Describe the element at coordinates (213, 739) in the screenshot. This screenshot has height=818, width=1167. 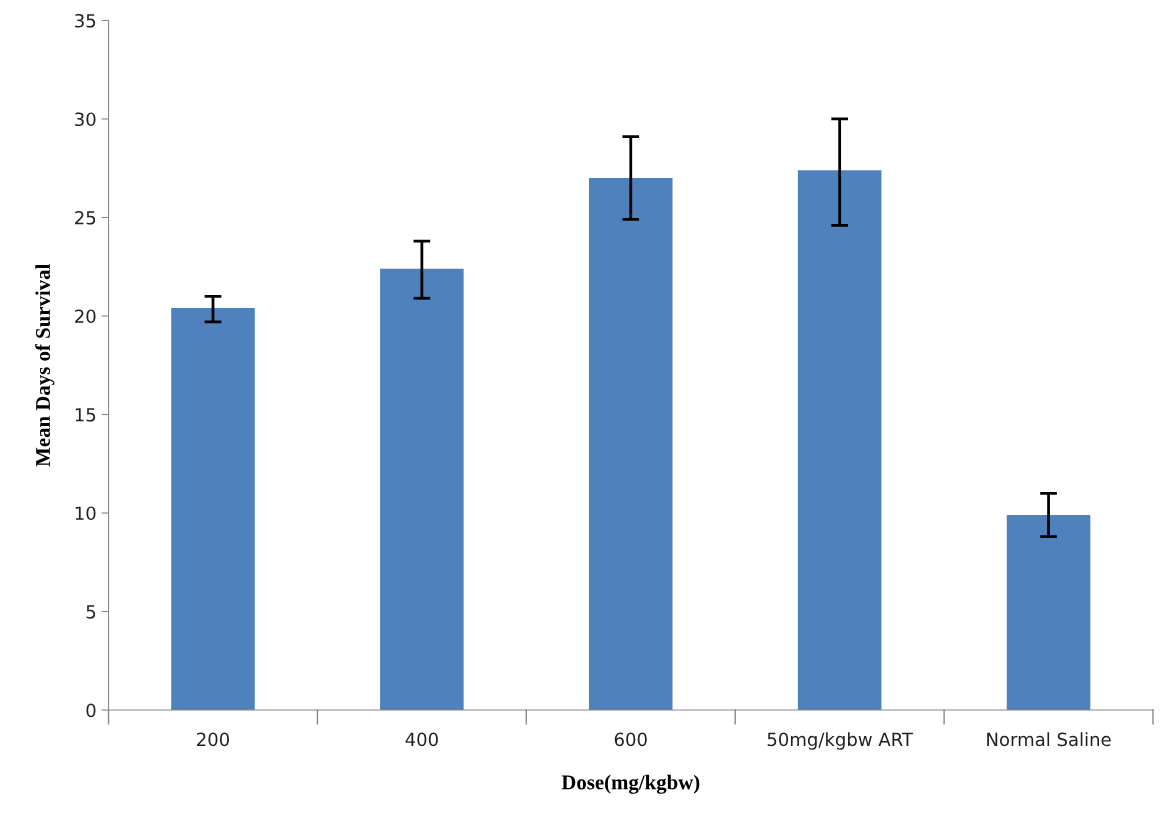
I see `x-tick-label: 200` at that location.